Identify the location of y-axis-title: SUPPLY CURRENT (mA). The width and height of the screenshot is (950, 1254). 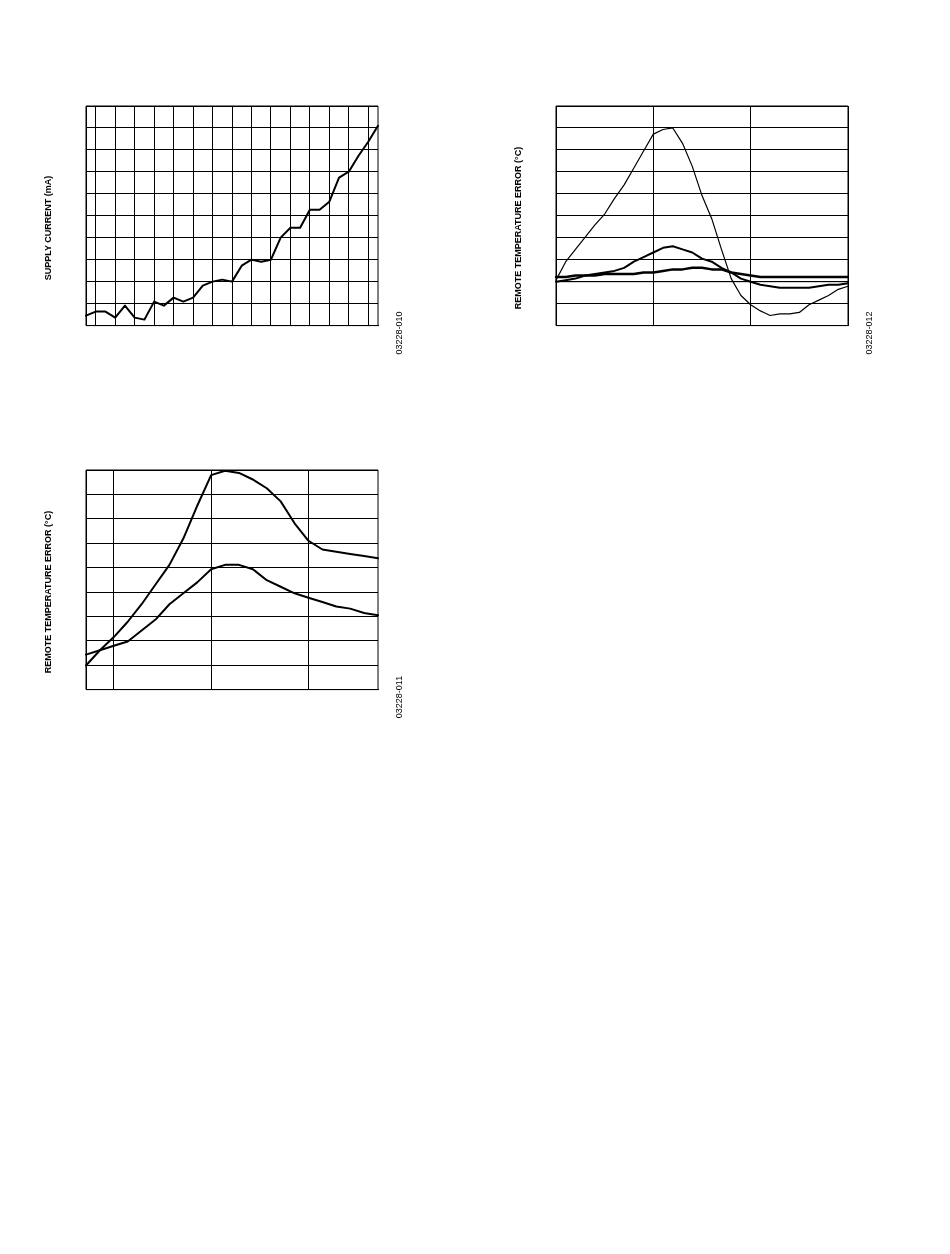
(48, 228).